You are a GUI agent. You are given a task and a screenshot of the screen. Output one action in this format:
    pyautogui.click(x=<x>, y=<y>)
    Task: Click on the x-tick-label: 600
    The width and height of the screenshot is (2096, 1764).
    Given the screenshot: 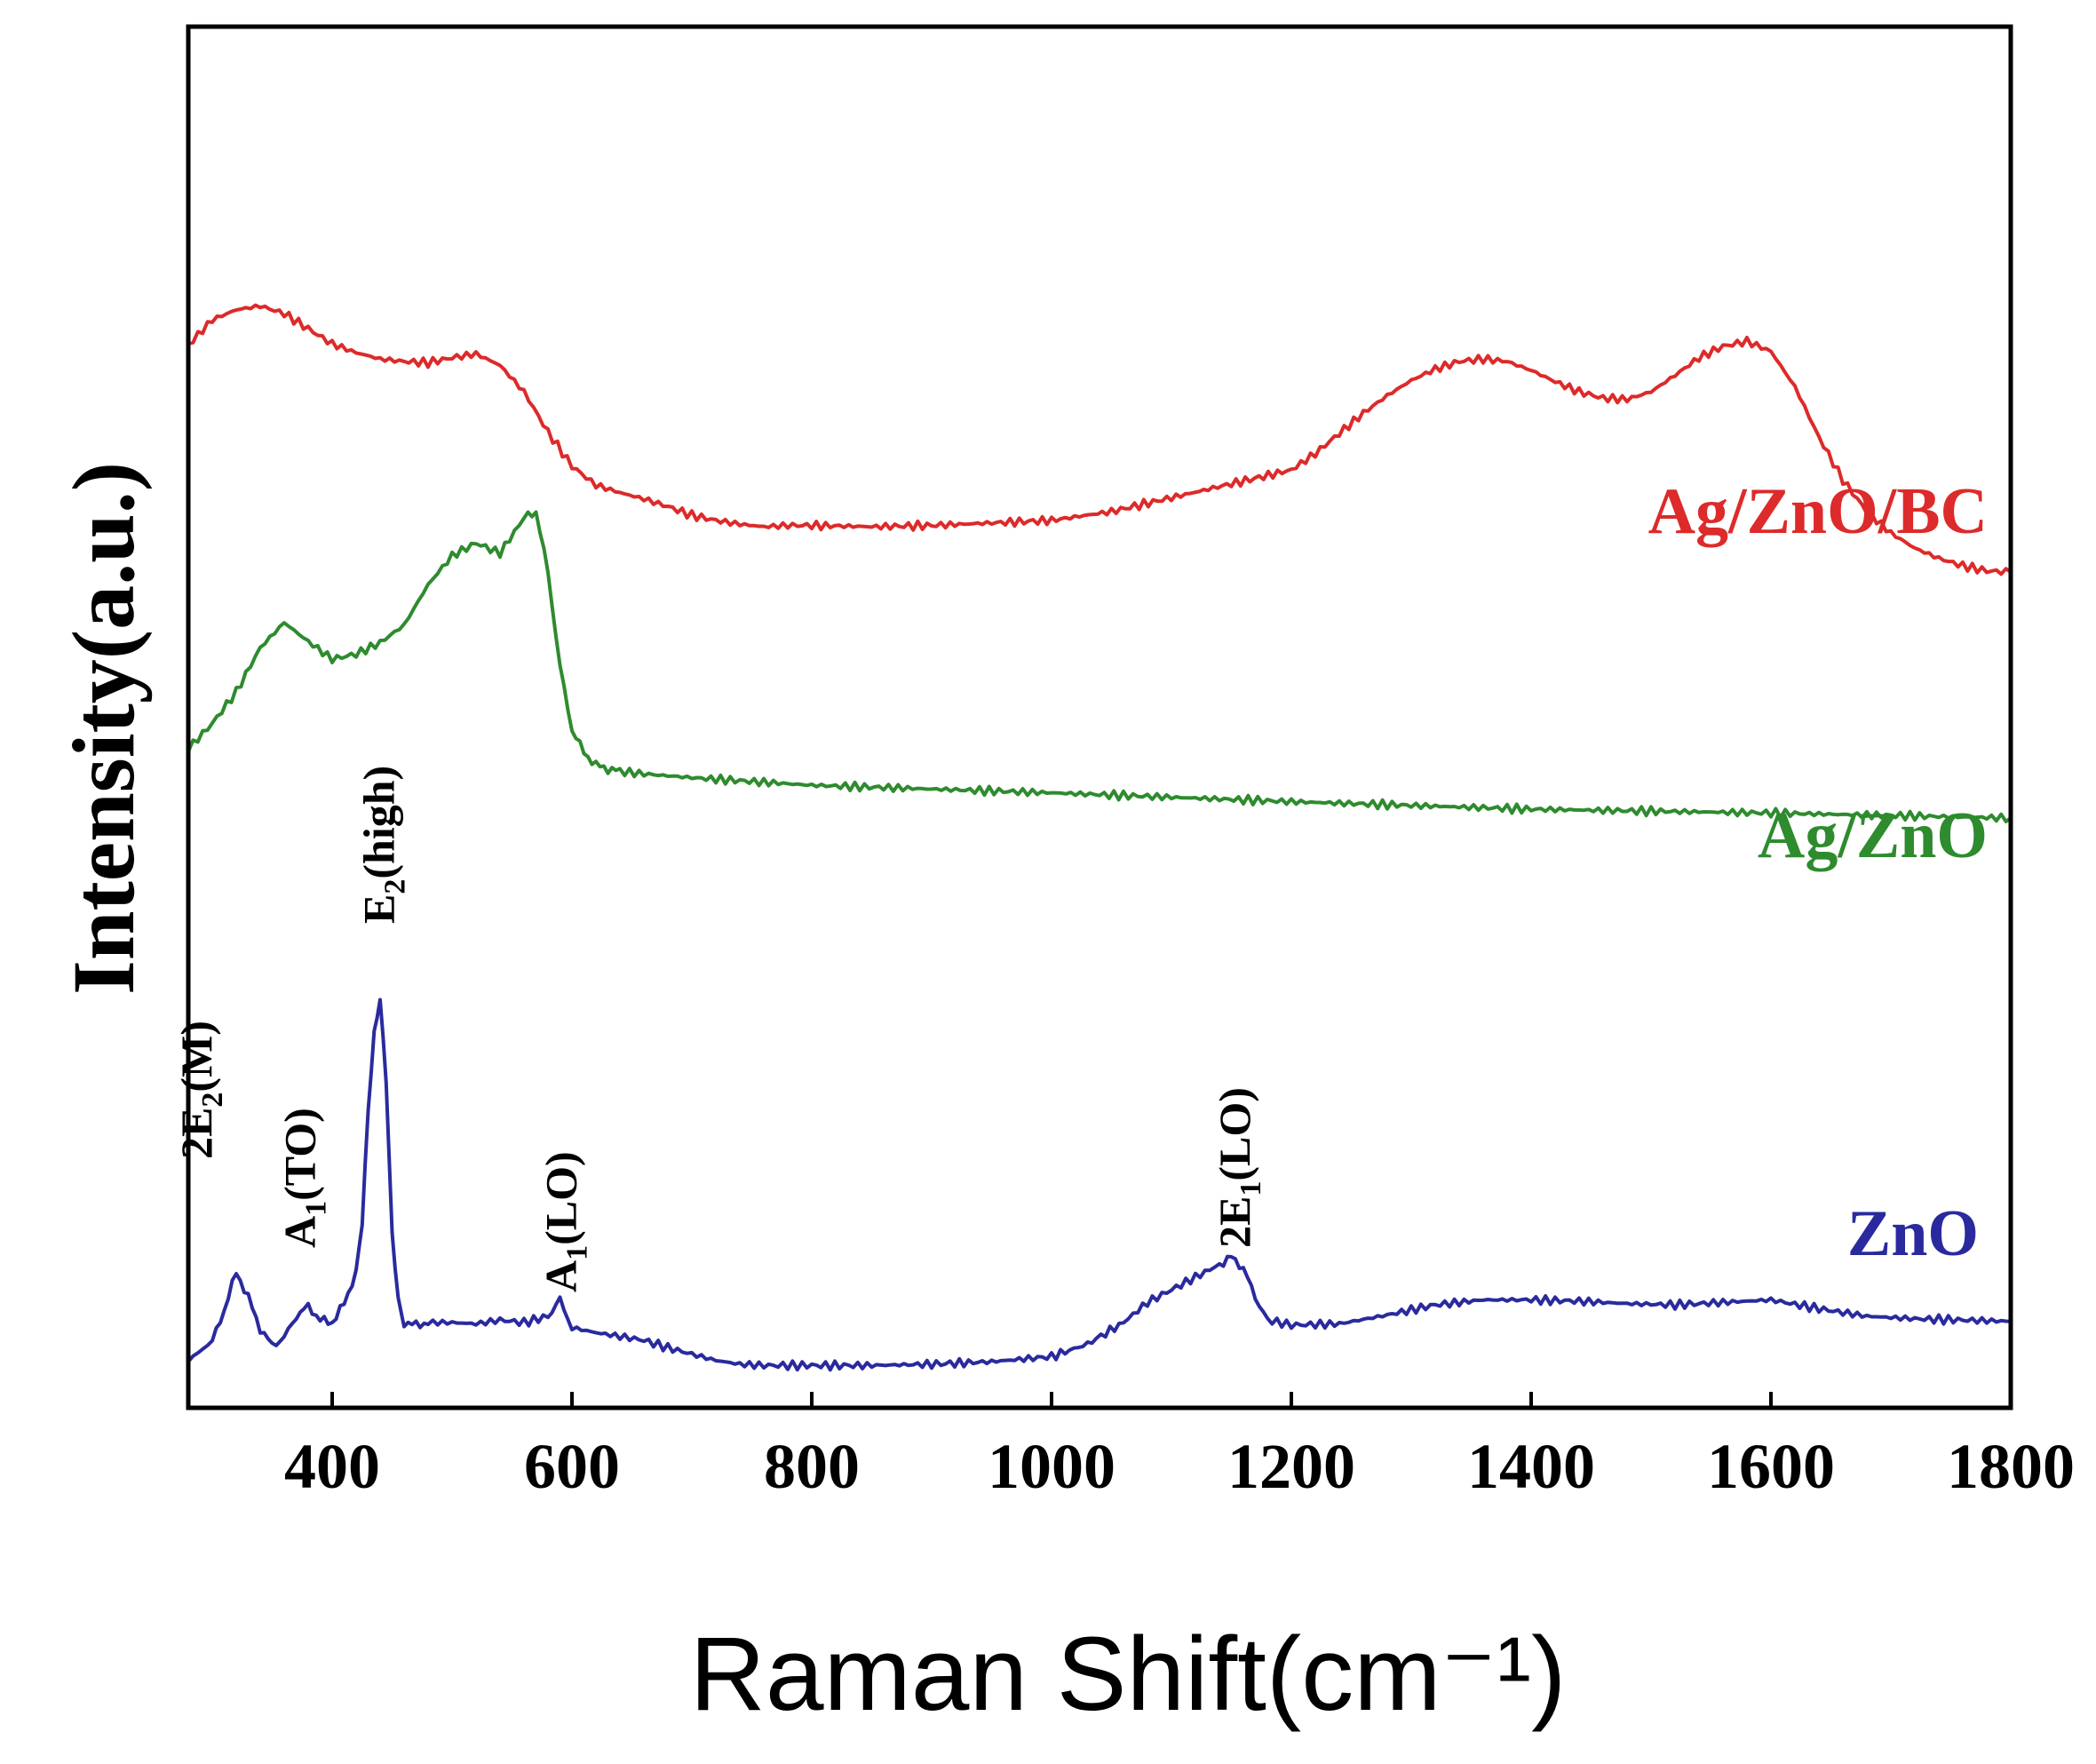 What is the action you would take?
    pyautogui.click(x=572, y=1466)
    